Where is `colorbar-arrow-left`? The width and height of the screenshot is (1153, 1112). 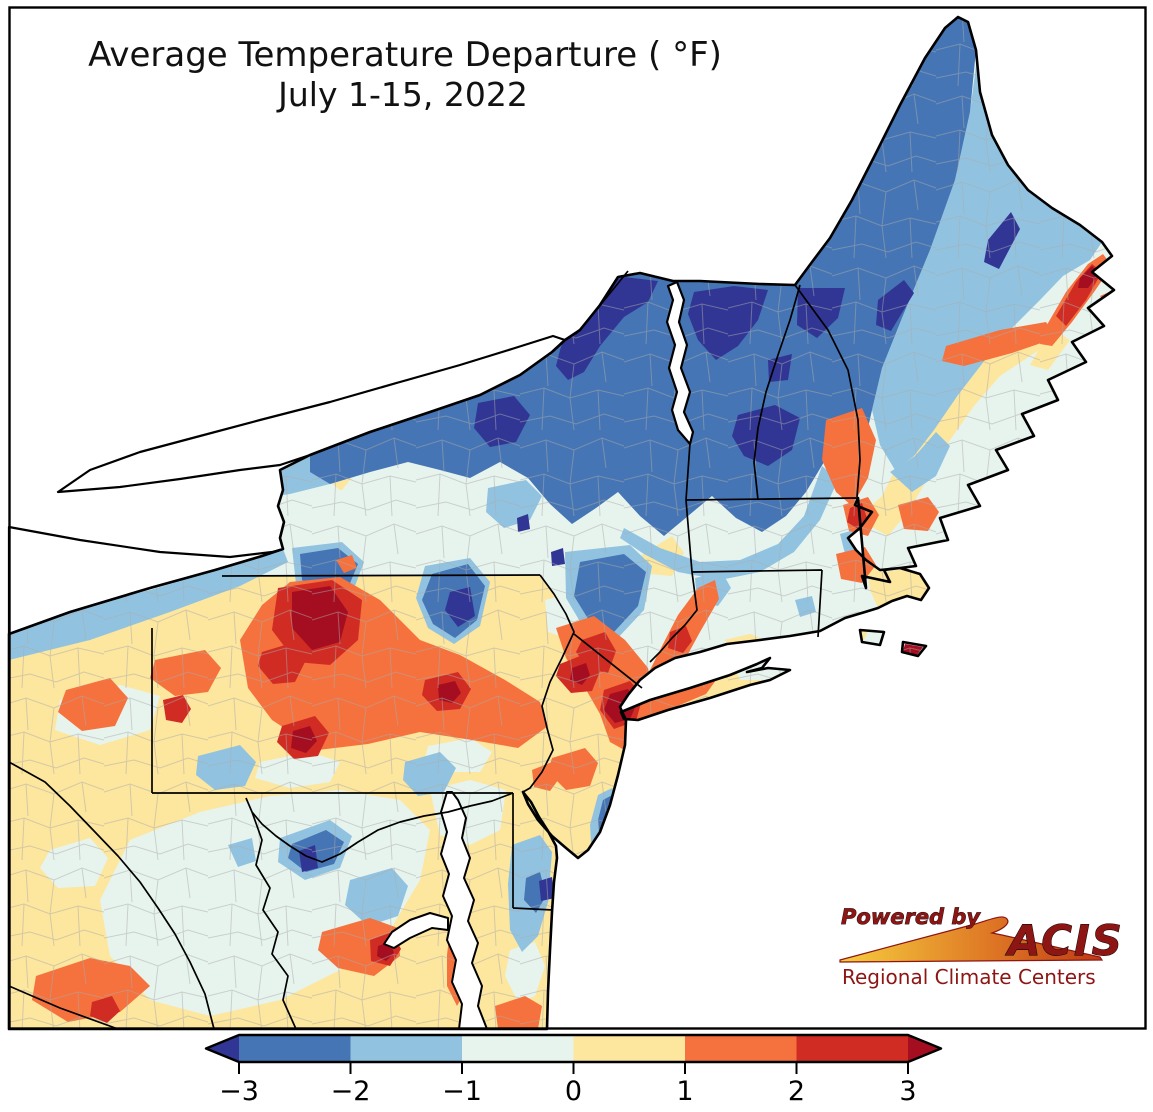
colorbar-arrow-left is located at coordinates (222, 1048).